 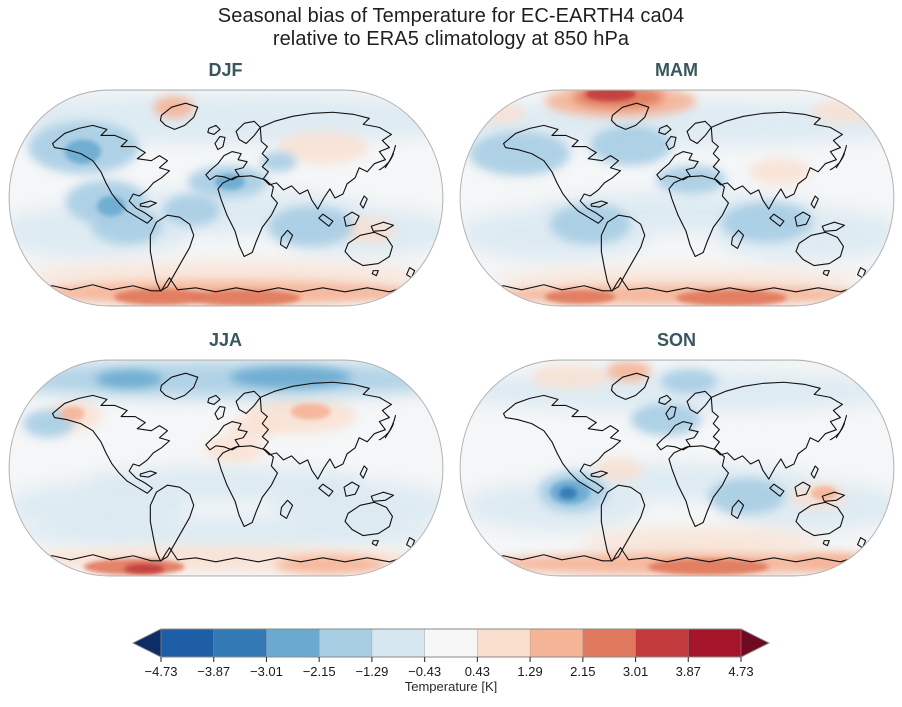 I want to click on panel-title-JJA: JJA, so click(x=225, y=340).